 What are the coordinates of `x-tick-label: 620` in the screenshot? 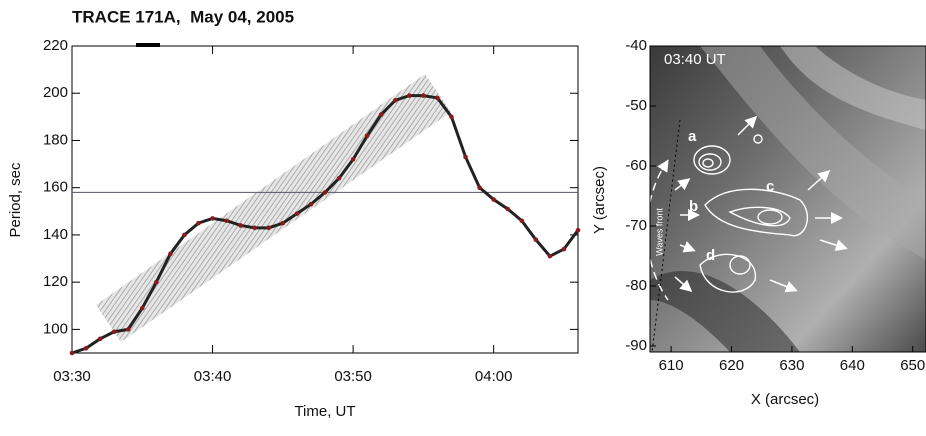 It's located at (731, 365).